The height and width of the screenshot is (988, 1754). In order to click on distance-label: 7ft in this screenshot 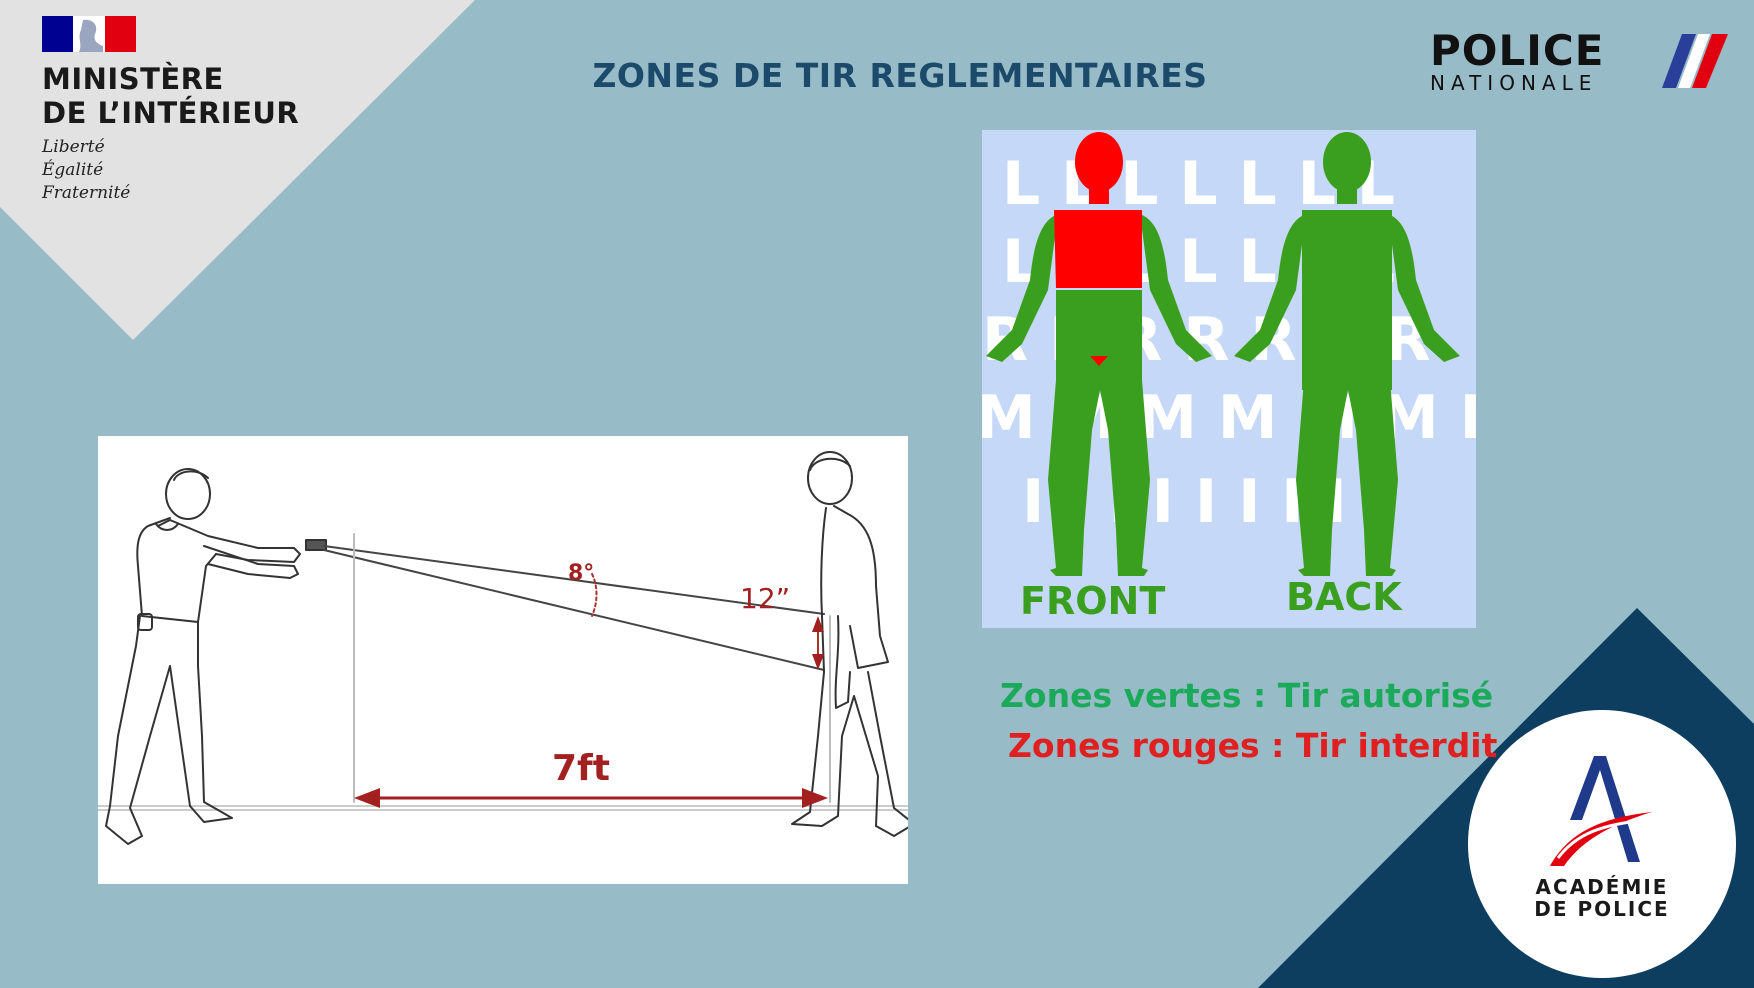, I will do `click(581, 768)`.